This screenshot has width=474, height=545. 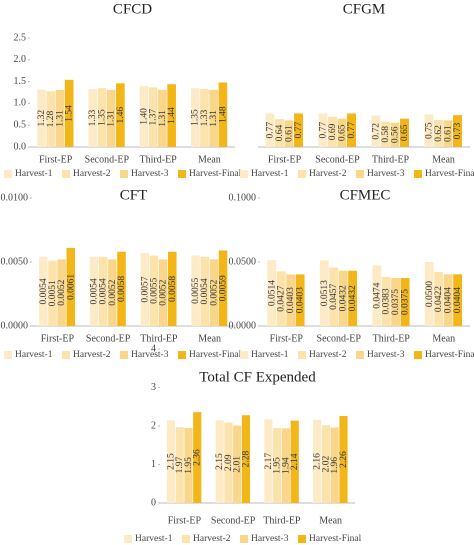 What do you see at coordinates (272, 293) in the screenshot?
I see `value-label: 0.0514` at bounding box center [272, 293].